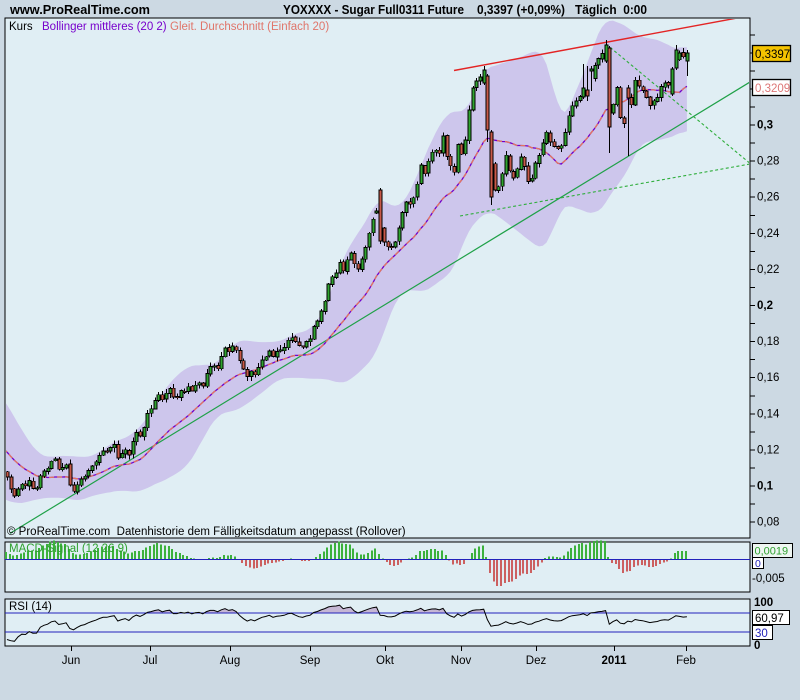 The height and width of the screenshot is (700, 800). What do you see at coordinates (373, 9) in the screenshot?
I see `svg-text: YOXXXX - Sugar Full0311 Future` at bounding box center [373, 9].